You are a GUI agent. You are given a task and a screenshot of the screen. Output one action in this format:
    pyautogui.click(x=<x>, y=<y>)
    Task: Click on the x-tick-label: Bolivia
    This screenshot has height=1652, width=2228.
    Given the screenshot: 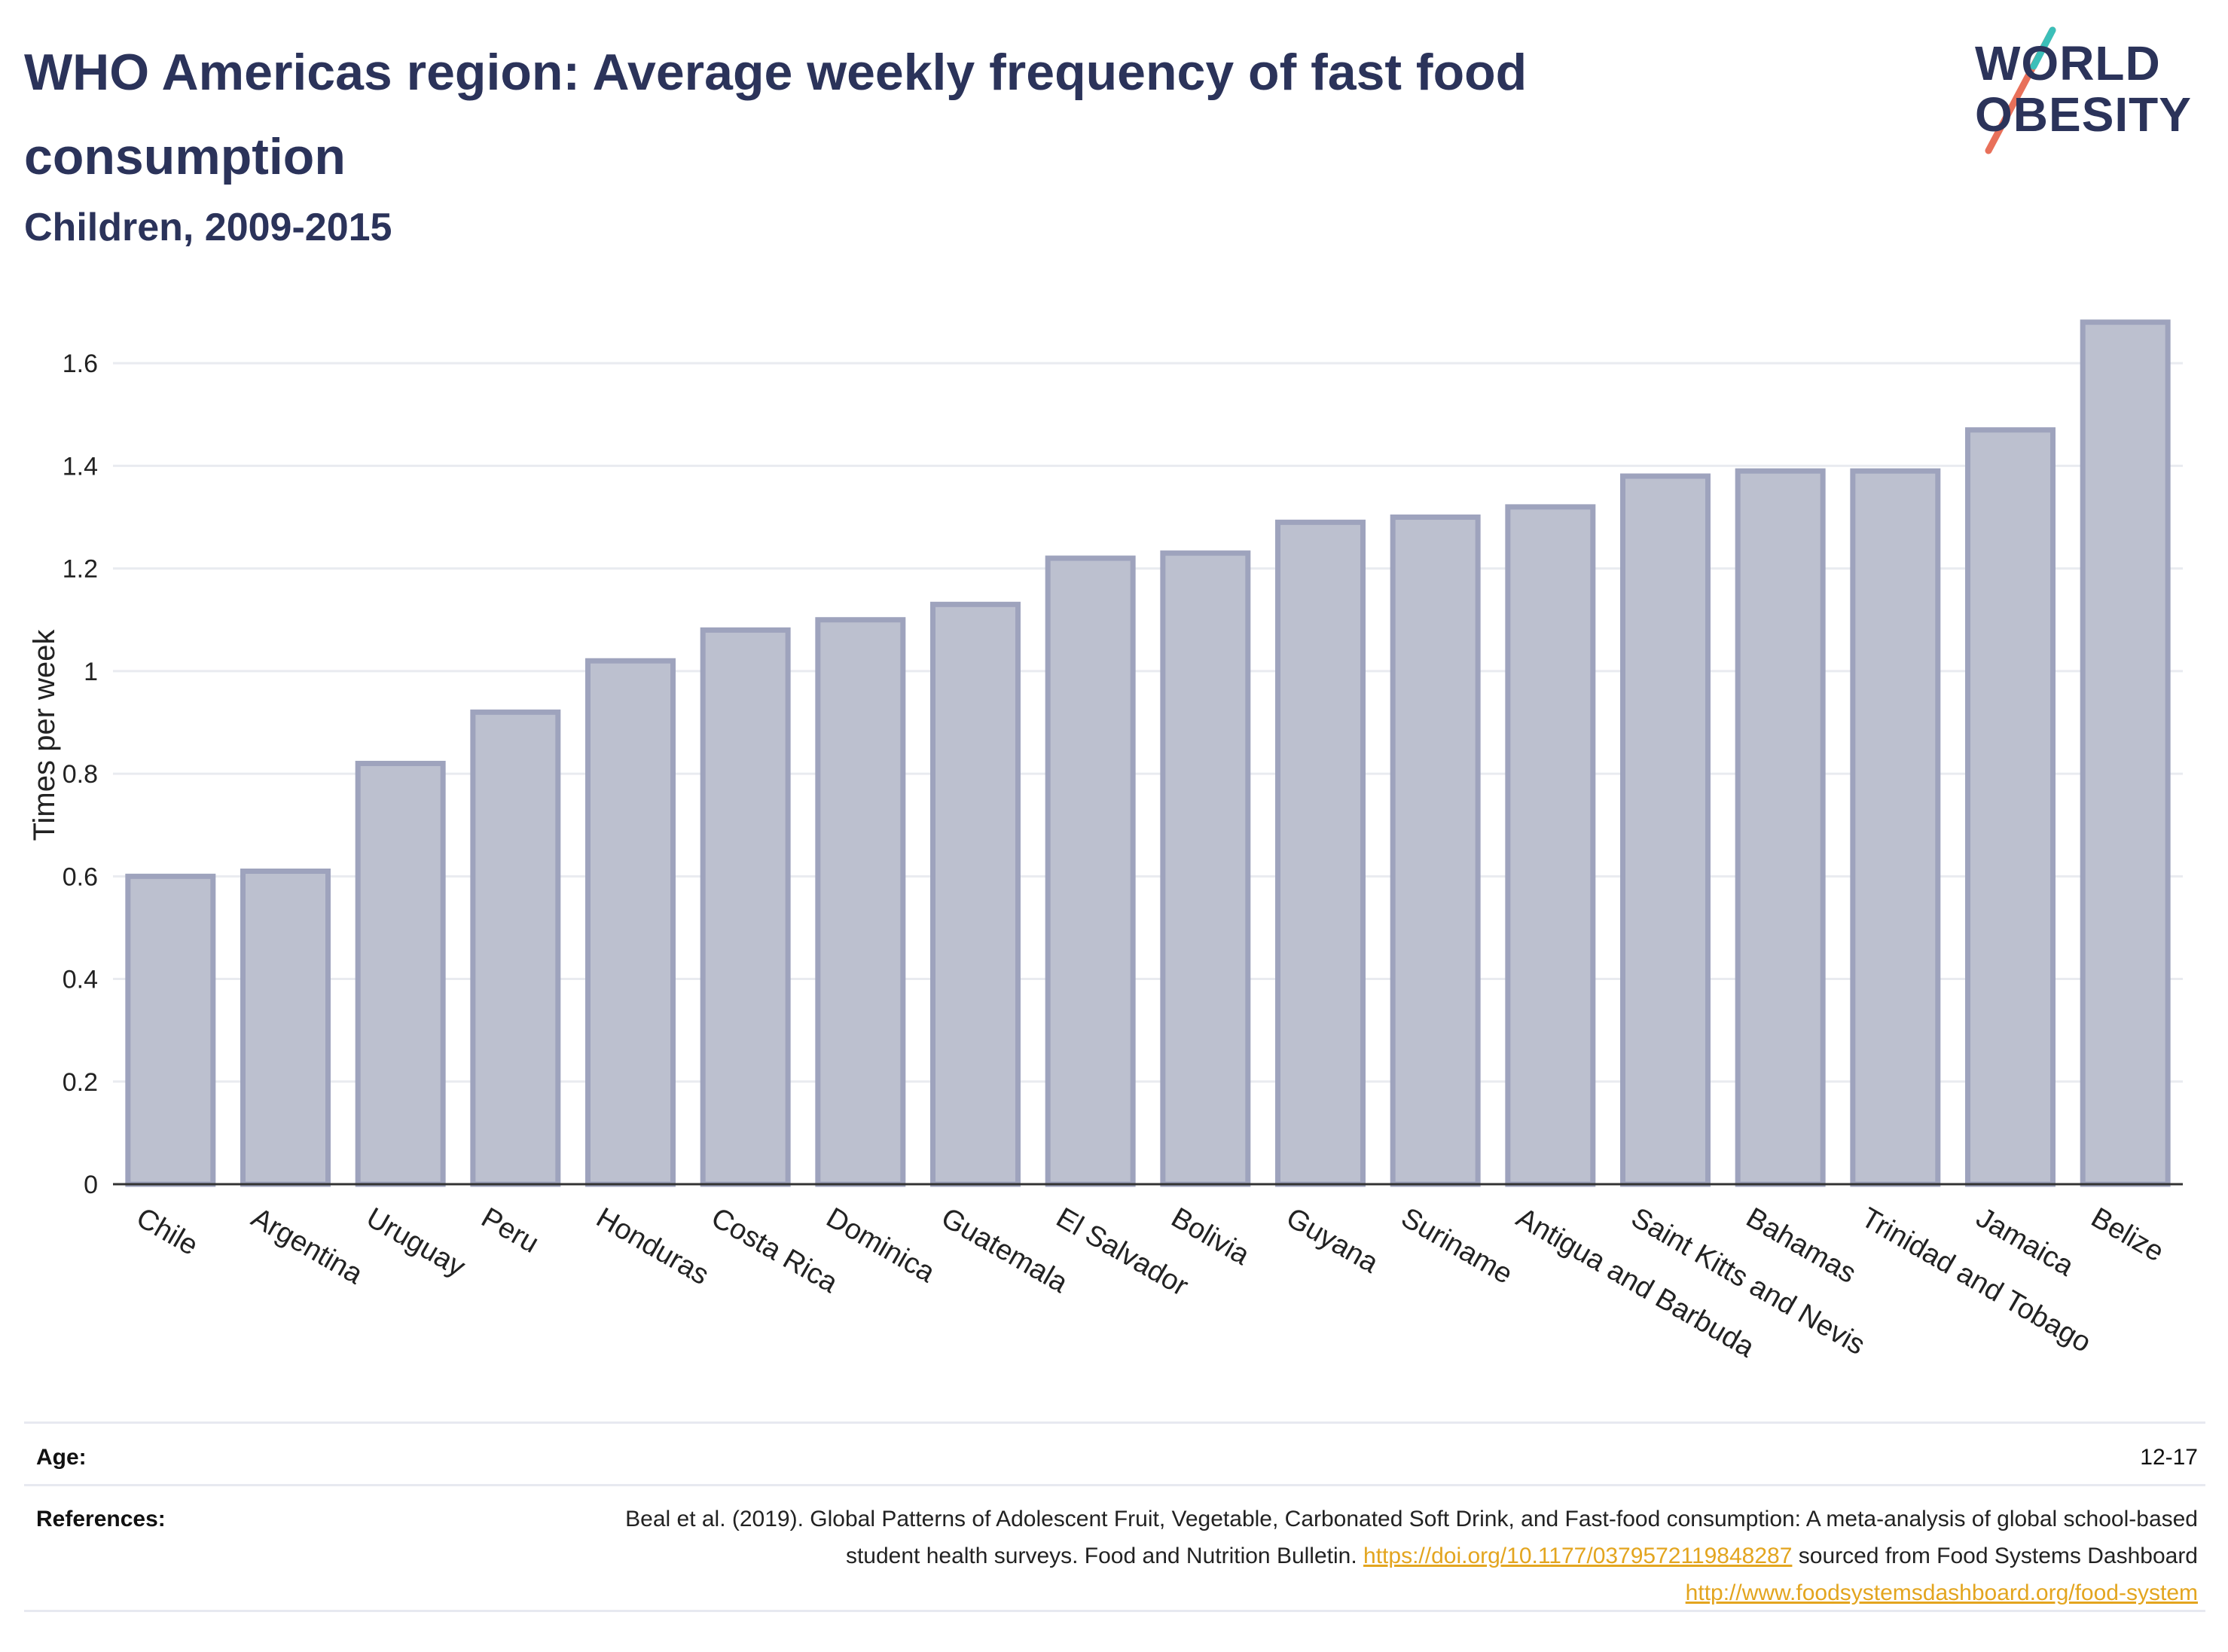 What is the action you would take?
    pyautogui.click(x=1211, y=1237)
    